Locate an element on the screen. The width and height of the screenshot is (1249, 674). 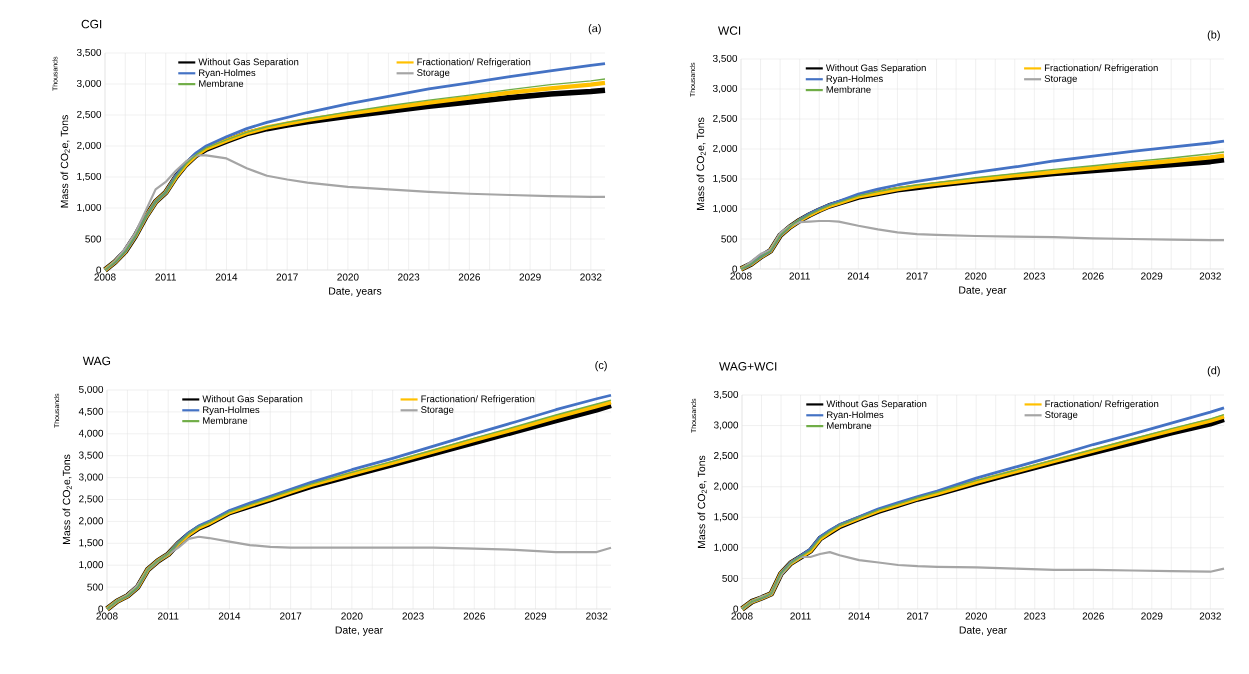
chart-title: WCI is located at coordinates (729, 30).